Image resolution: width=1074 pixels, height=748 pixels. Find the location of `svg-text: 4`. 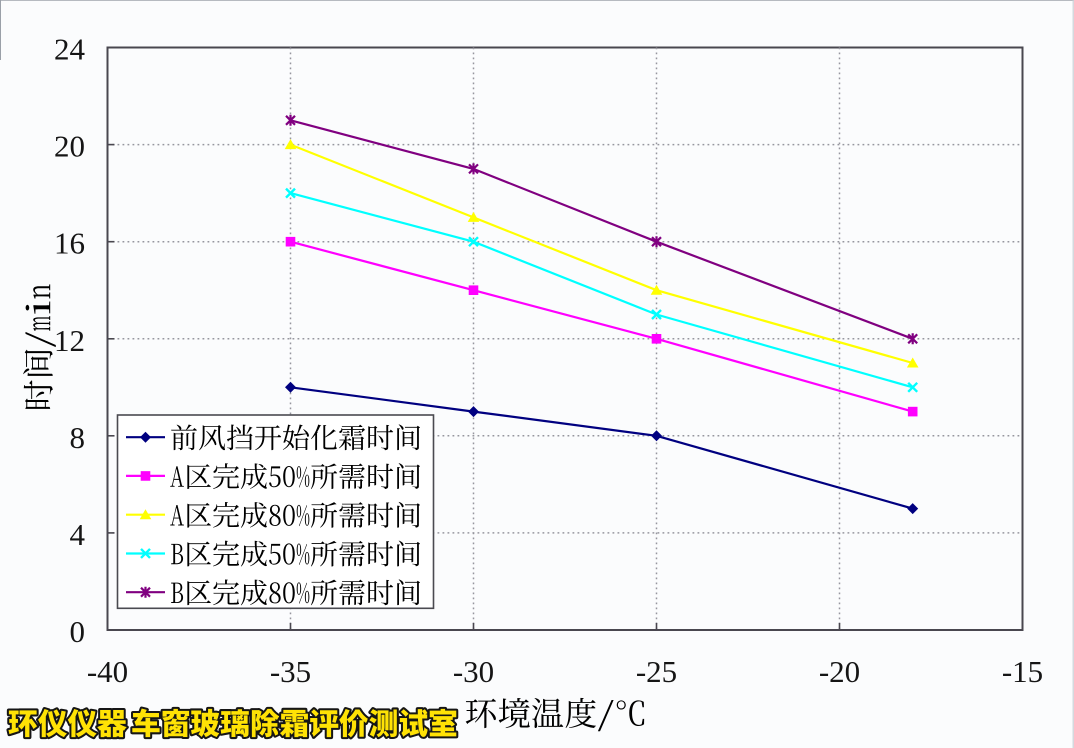

svg-text: 4 is located at coordinates (78, 534).